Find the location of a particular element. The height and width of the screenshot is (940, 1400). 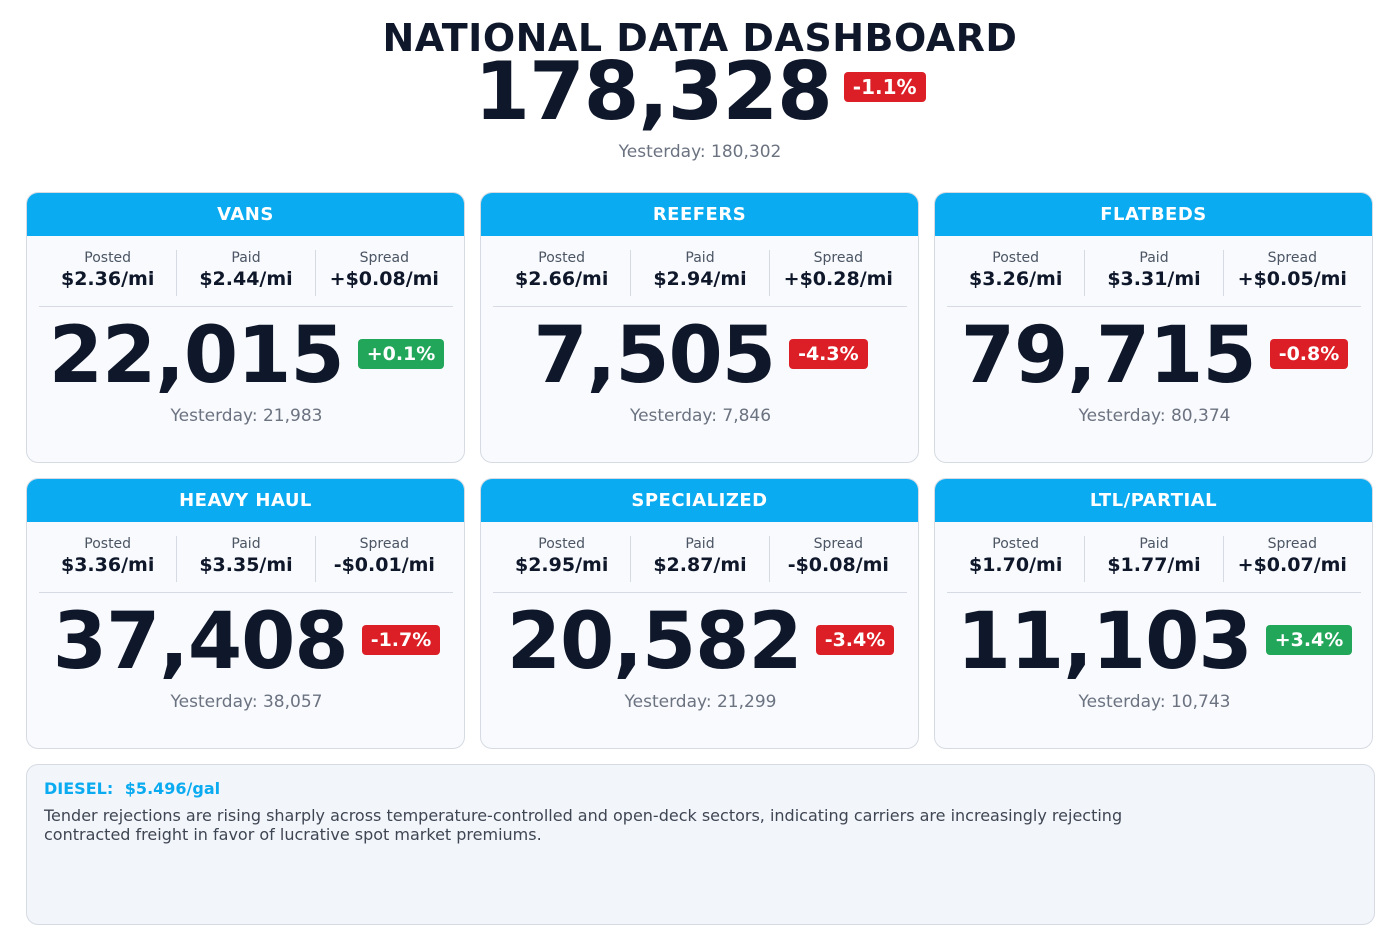

metric-spread: Spread +$0.08/mi is located at coordinates (384, 273).